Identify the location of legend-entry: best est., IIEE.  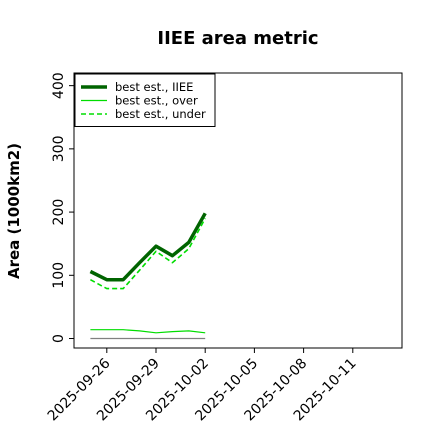
(154, 87).